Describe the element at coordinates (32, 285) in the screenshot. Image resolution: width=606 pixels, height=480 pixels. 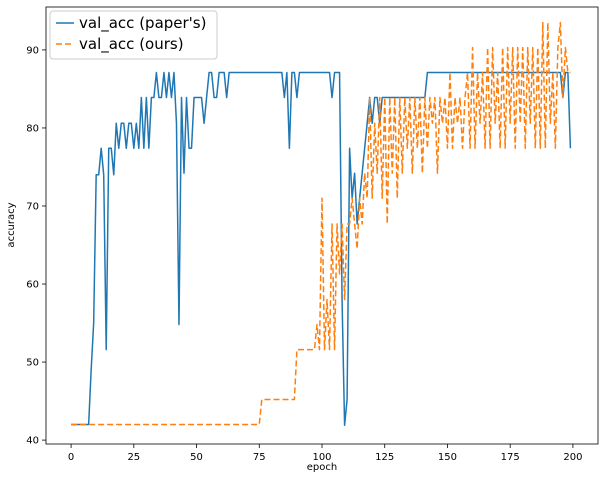
I see `y-tick-label: 60` at that location.